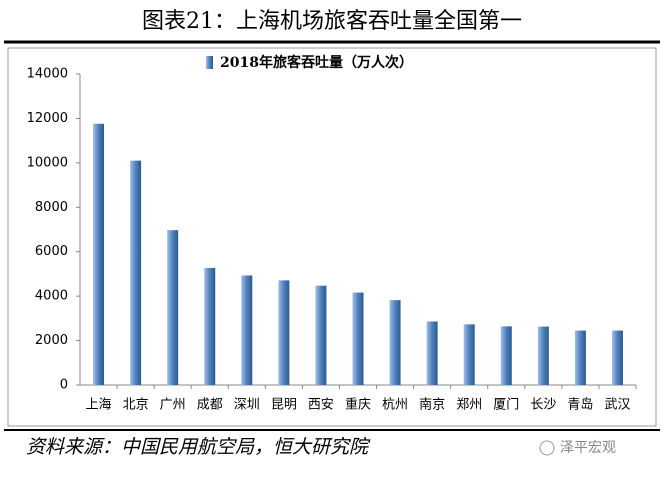  I want to click on x-tick-label: 郑州, so click(469, 405).